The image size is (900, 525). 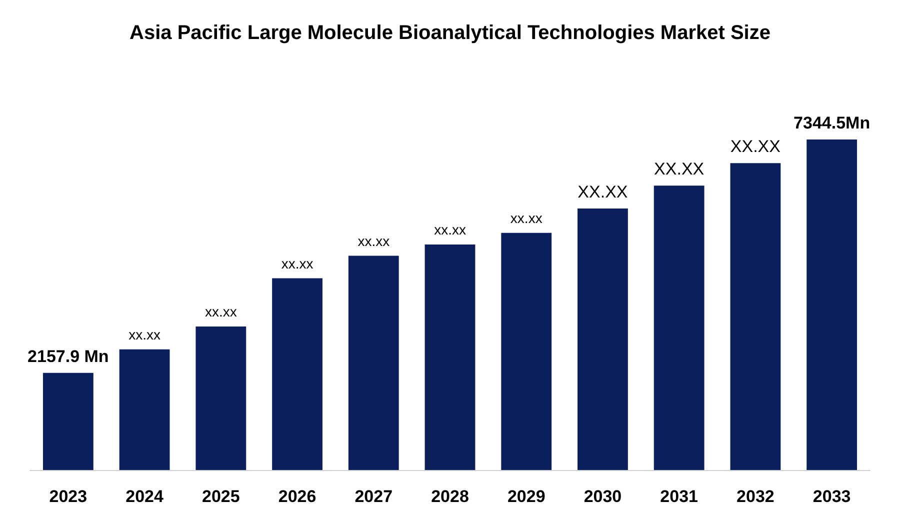 I want to click on data-label: 2157.9 Mn, so click(x=68, y=356).